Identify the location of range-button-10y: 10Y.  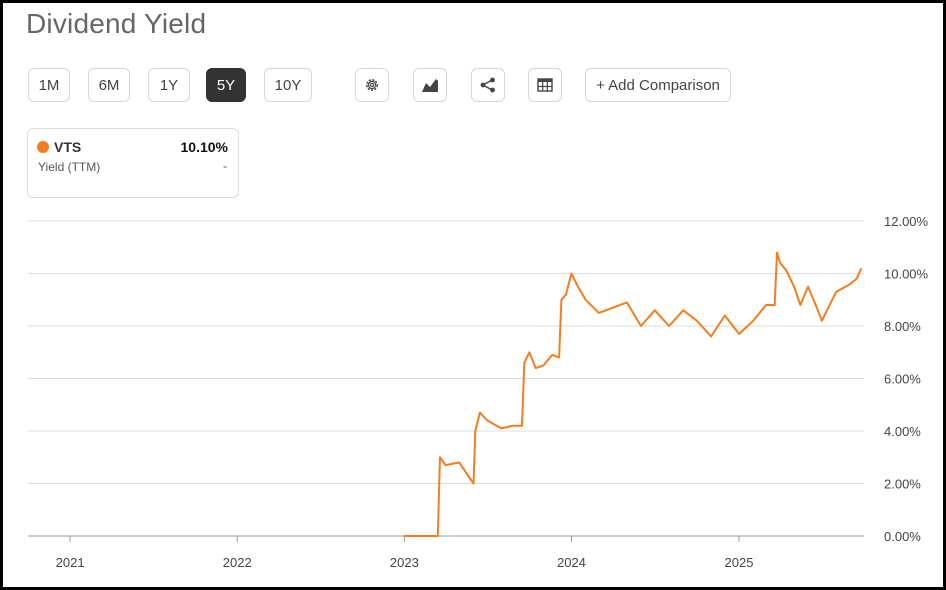
(288, 85).